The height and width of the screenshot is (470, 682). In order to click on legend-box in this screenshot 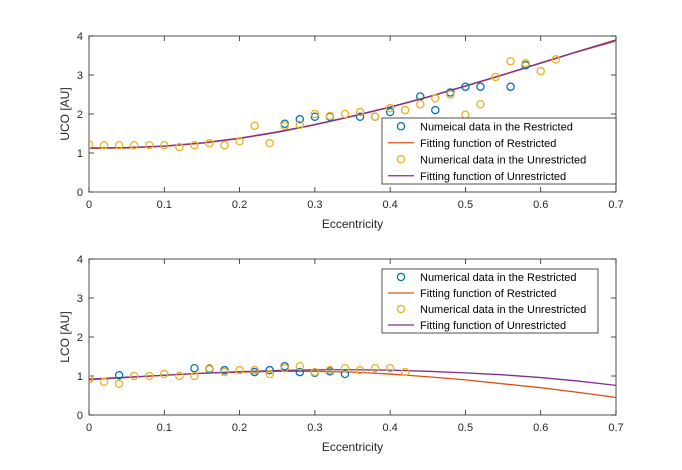, I will do `click(499, 151)`.